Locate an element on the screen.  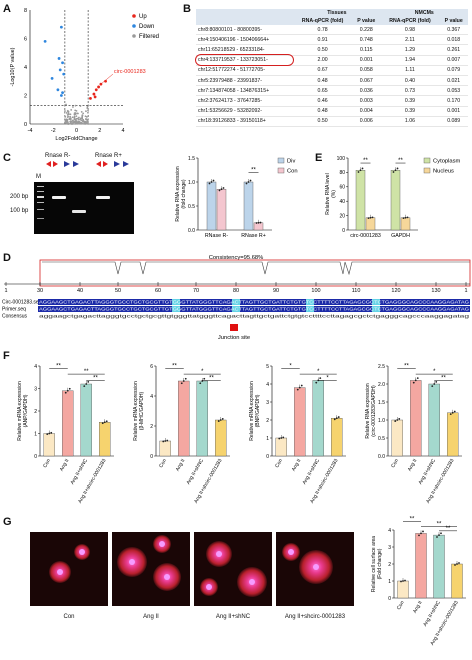
mismatch-highlight is located at coordinates (376, 309).